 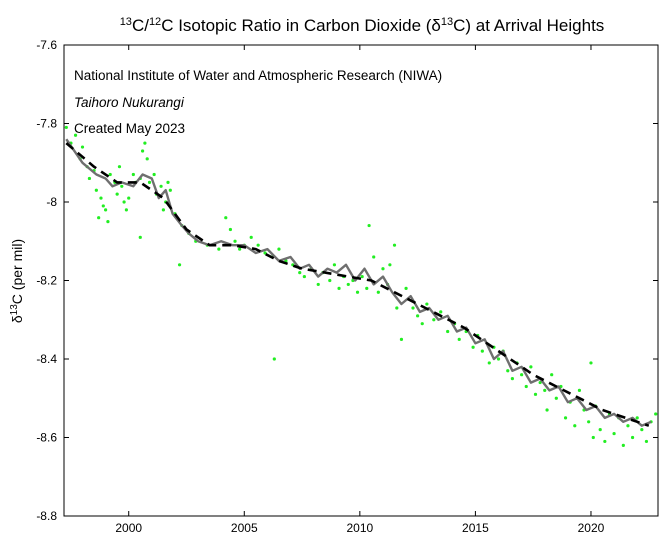 What do you see at coordinates (46, 438) in the screenshot?
I see `y-tick-label: -8.6` at bounding box center [46, 438].